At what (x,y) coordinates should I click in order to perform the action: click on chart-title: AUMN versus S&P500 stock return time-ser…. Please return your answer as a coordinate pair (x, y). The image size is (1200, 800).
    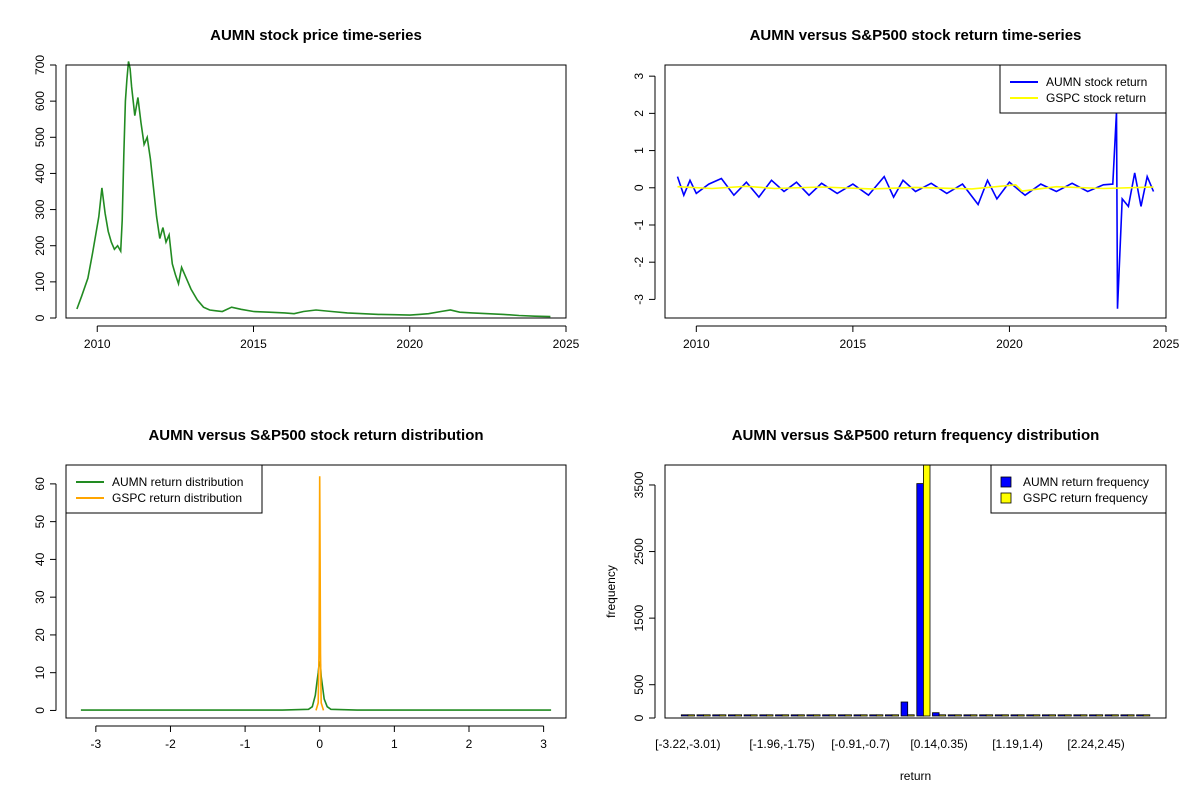
    Looking at the image, I should click on (916, 35).